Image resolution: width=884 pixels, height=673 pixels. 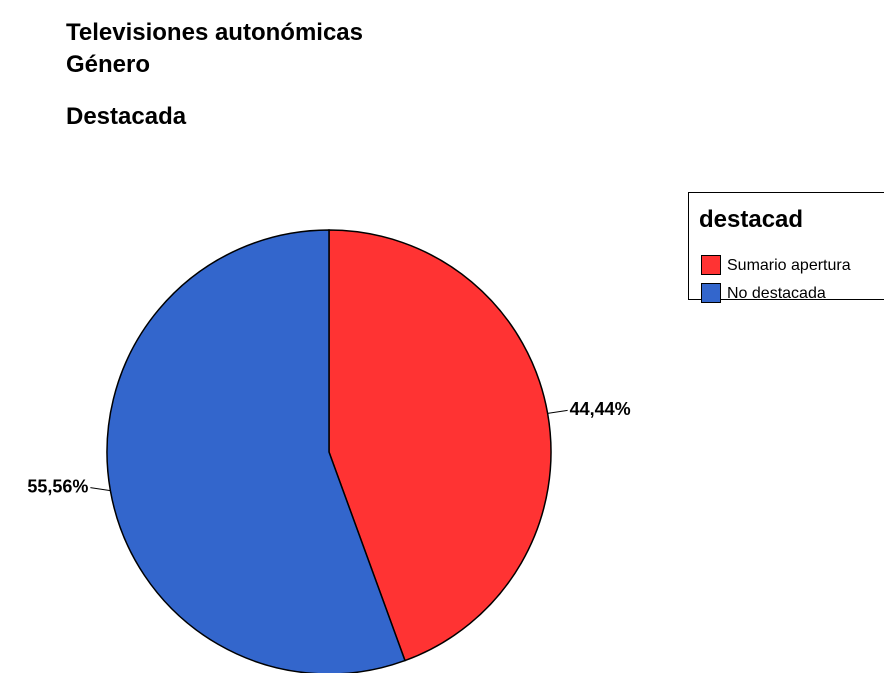 I want to click on value-label: 55,56%, so click(x=57, y=486).